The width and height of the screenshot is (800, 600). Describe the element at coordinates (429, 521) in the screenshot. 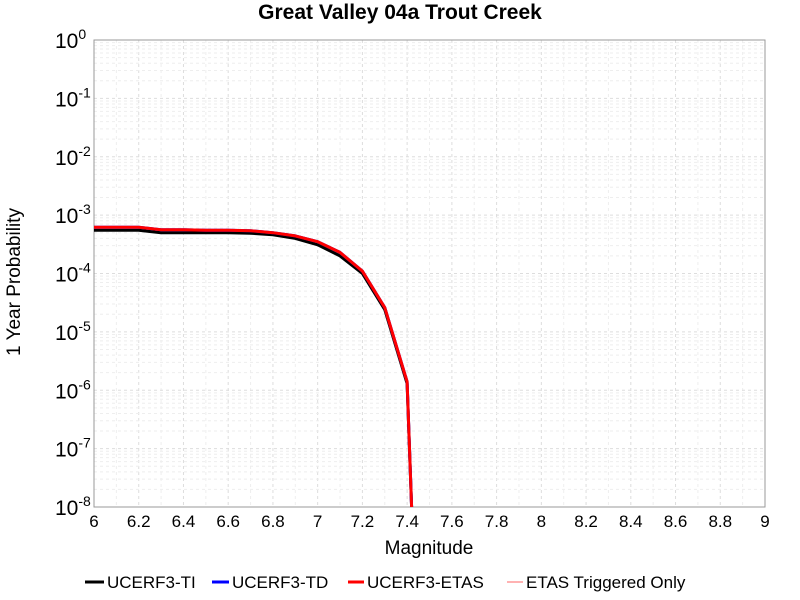

I see `x-tick-labels: 6 6.2 6.4 6.6 6.8 7 7.2 7.4 7.6 7.8 8 8.2 8.4 8.6 8.8 9` at that location.